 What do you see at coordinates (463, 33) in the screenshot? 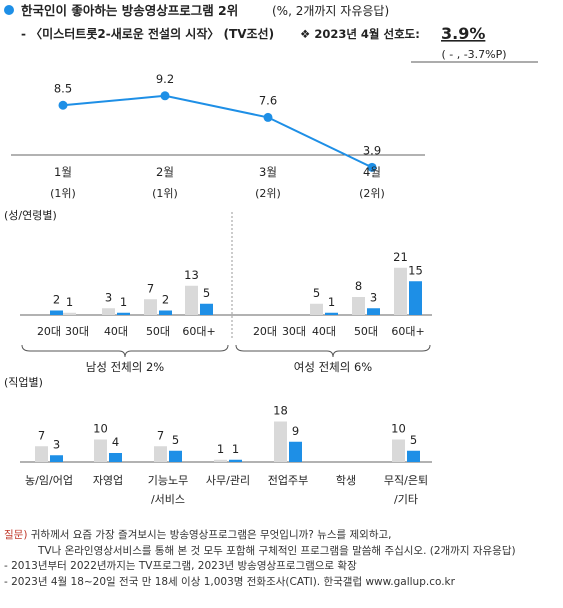
I see `preference-value: 3.9%` at bounding box center [463, 33].